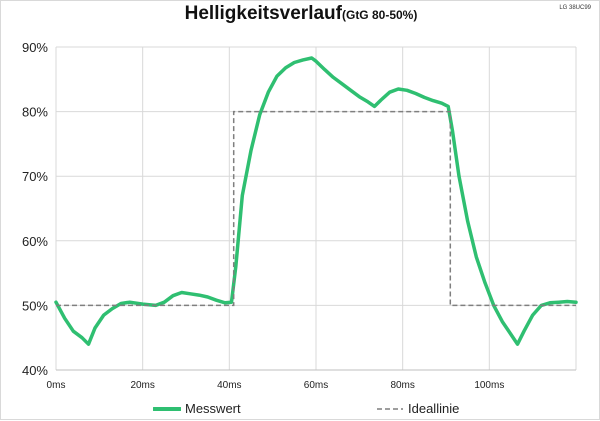 Image resolution: width=600 pixels, height=421 pixels. What do you see at coordinates (35, 370) in the screenshot?
I see `y-tick-label: 40%` at bounding box center [35, 370].